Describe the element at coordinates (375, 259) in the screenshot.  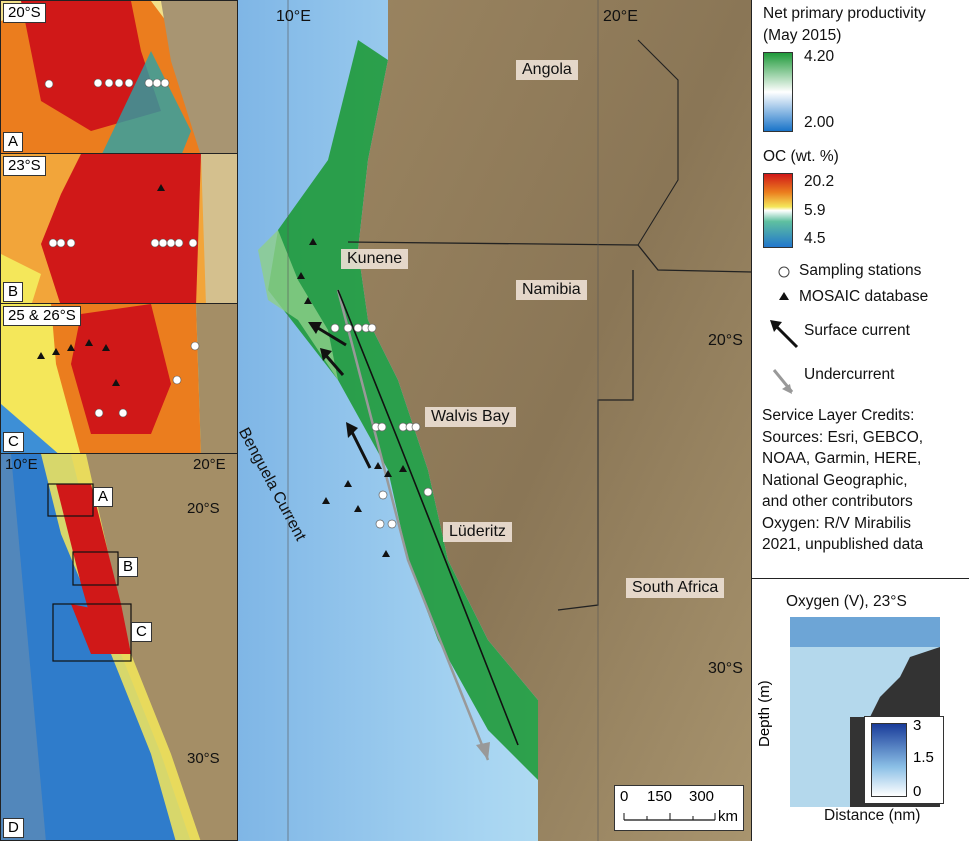
I see `place-kunene: Kunene` at that location.